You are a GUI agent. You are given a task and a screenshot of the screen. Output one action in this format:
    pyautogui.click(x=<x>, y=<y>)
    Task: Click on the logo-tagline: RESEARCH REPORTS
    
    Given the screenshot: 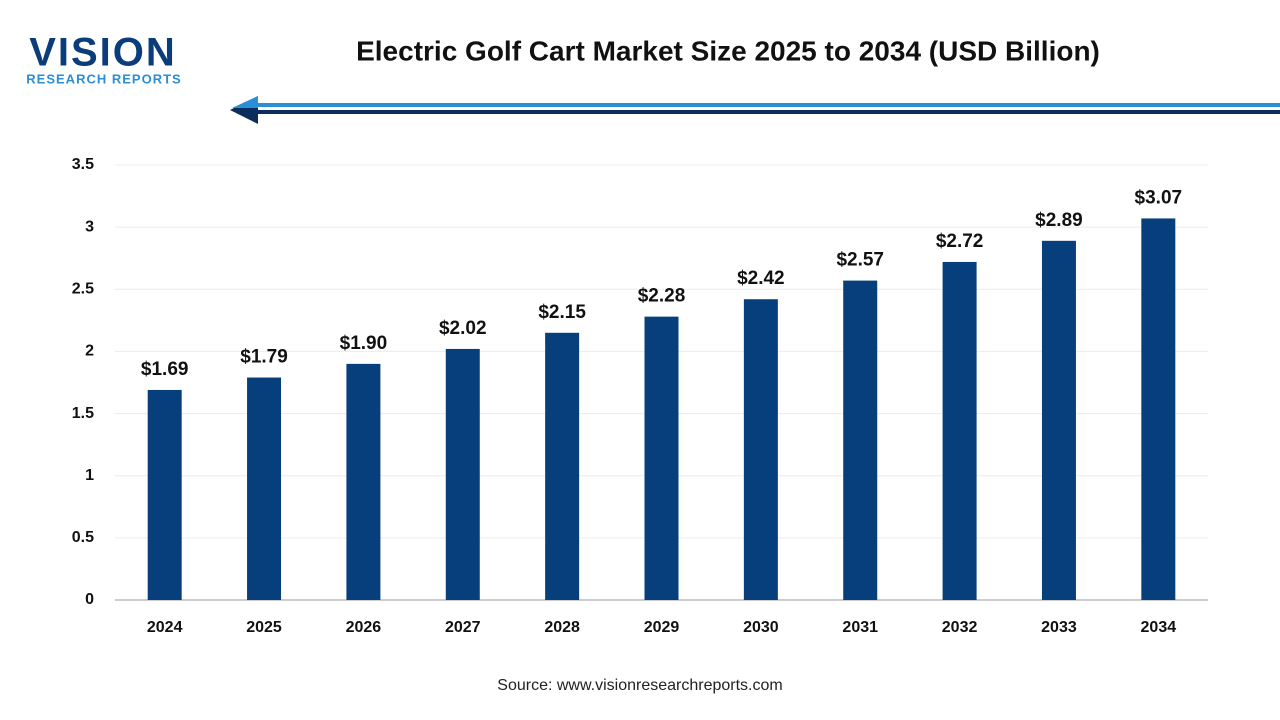 What is the action you would take?
    pyautogui.click(x=103, y=78)
    